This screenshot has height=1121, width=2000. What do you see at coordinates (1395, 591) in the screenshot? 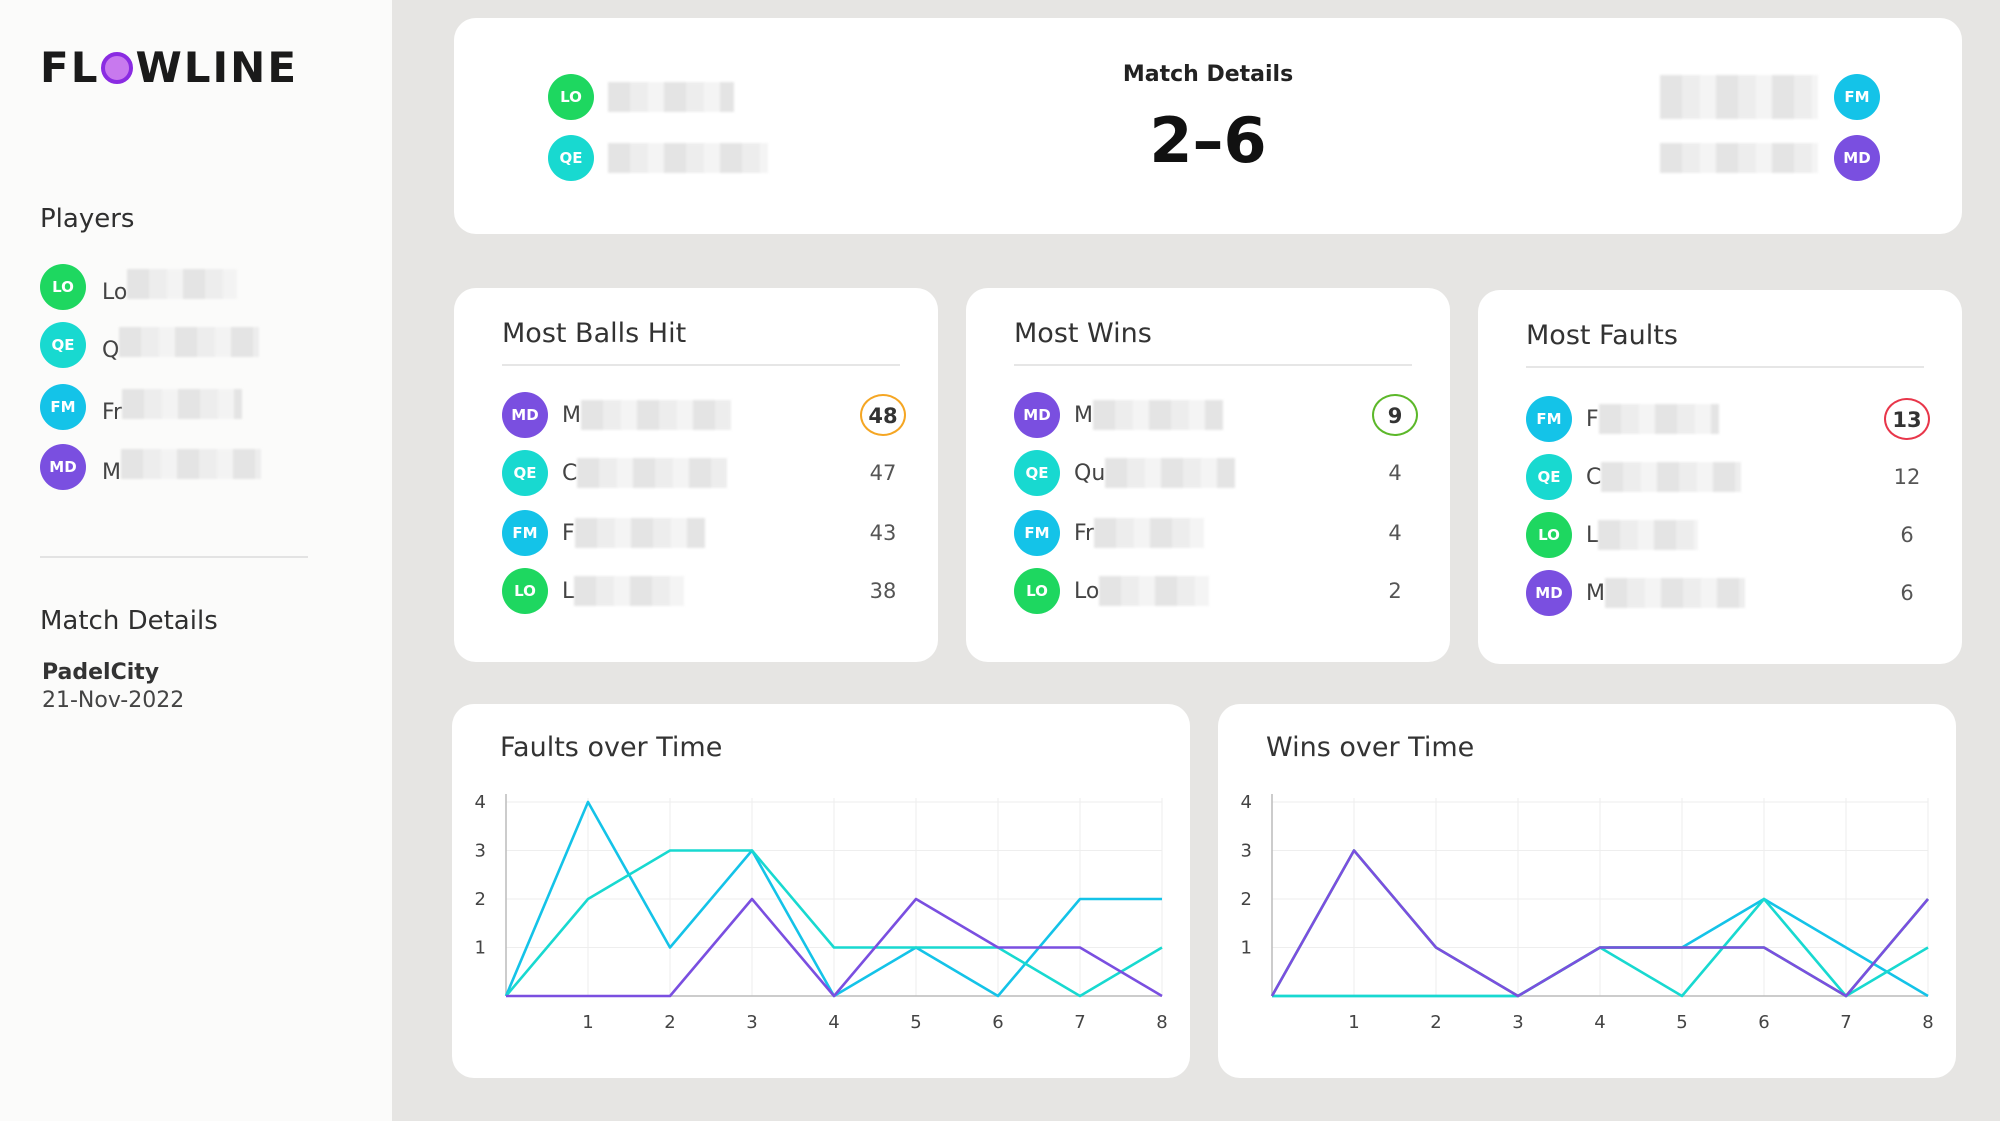
I see `stat-value: 2` at bounding box center [1395, 591].